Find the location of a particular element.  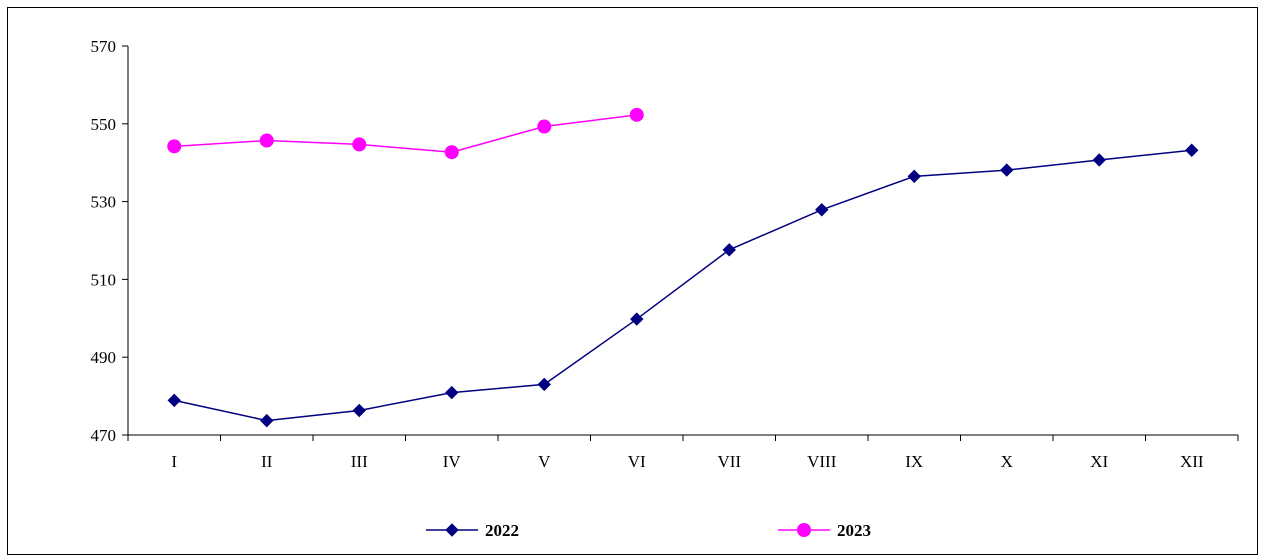

x-tick-label: XII is located at coordinates (1192, 461).